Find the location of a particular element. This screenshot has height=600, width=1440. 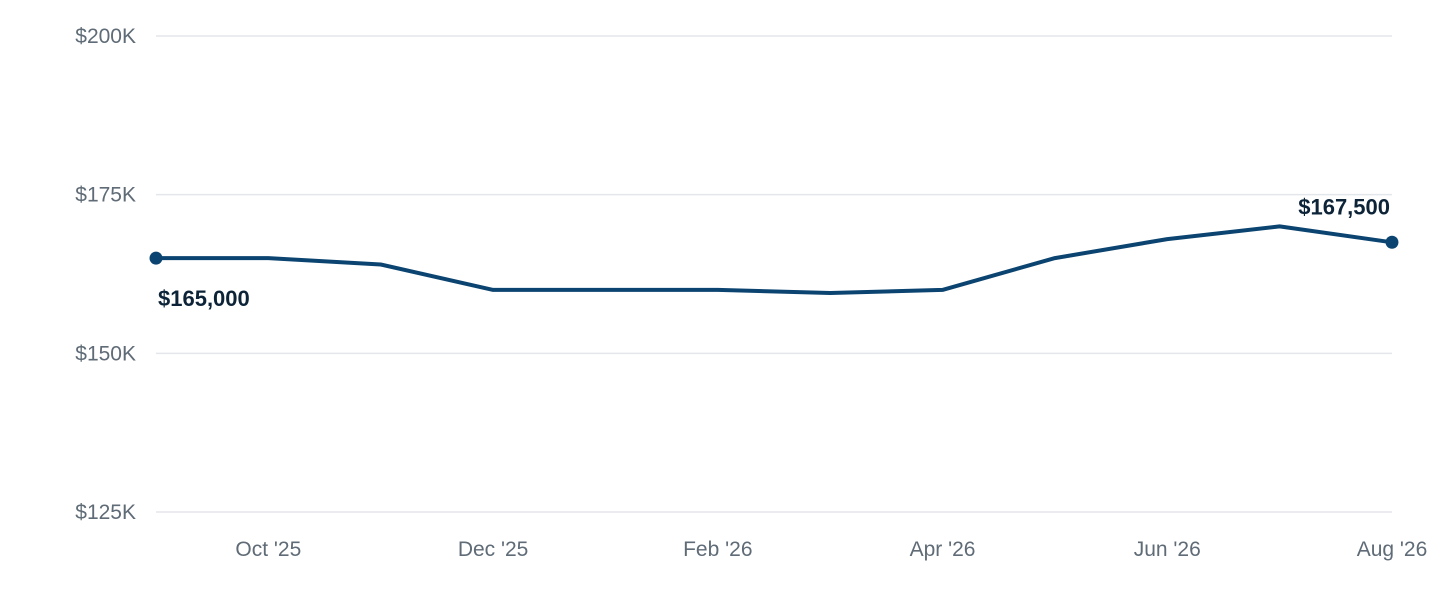

x-tick-label: Jun '26 is located at coordinates (1167, 549).